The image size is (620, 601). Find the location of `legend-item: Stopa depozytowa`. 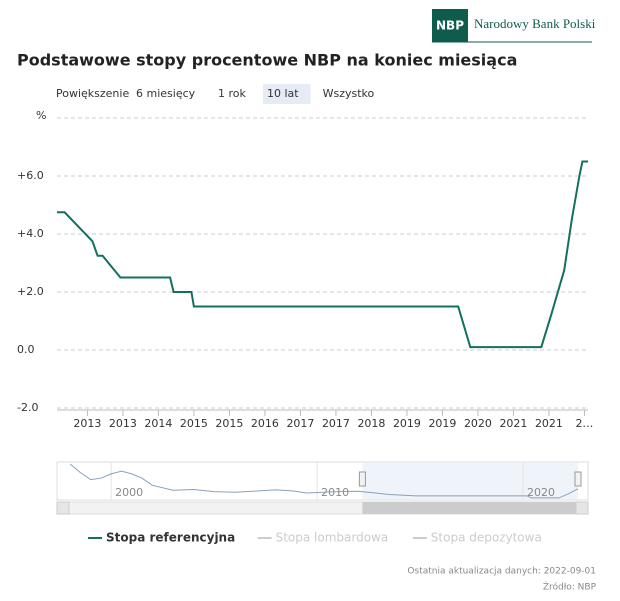

legend-item: Stopa depozytowa is located at coordinates (486, 538).